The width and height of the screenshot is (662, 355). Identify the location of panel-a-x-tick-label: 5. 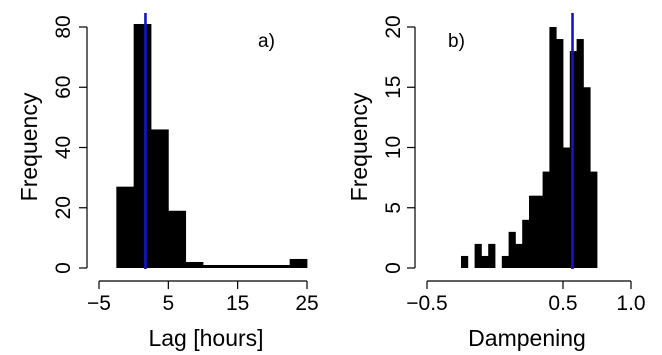
(168, 303).